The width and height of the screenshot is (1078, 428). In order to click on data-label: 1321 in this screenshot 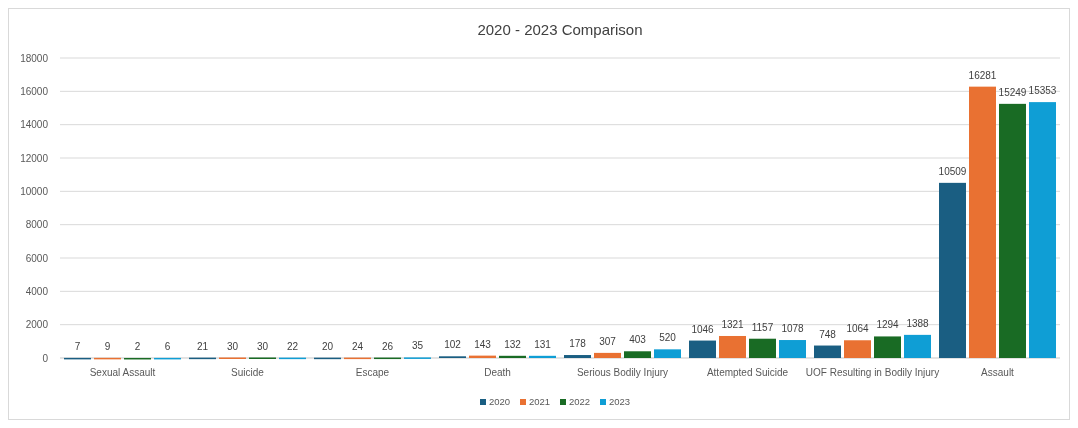, I will do `click(733, 324)`.